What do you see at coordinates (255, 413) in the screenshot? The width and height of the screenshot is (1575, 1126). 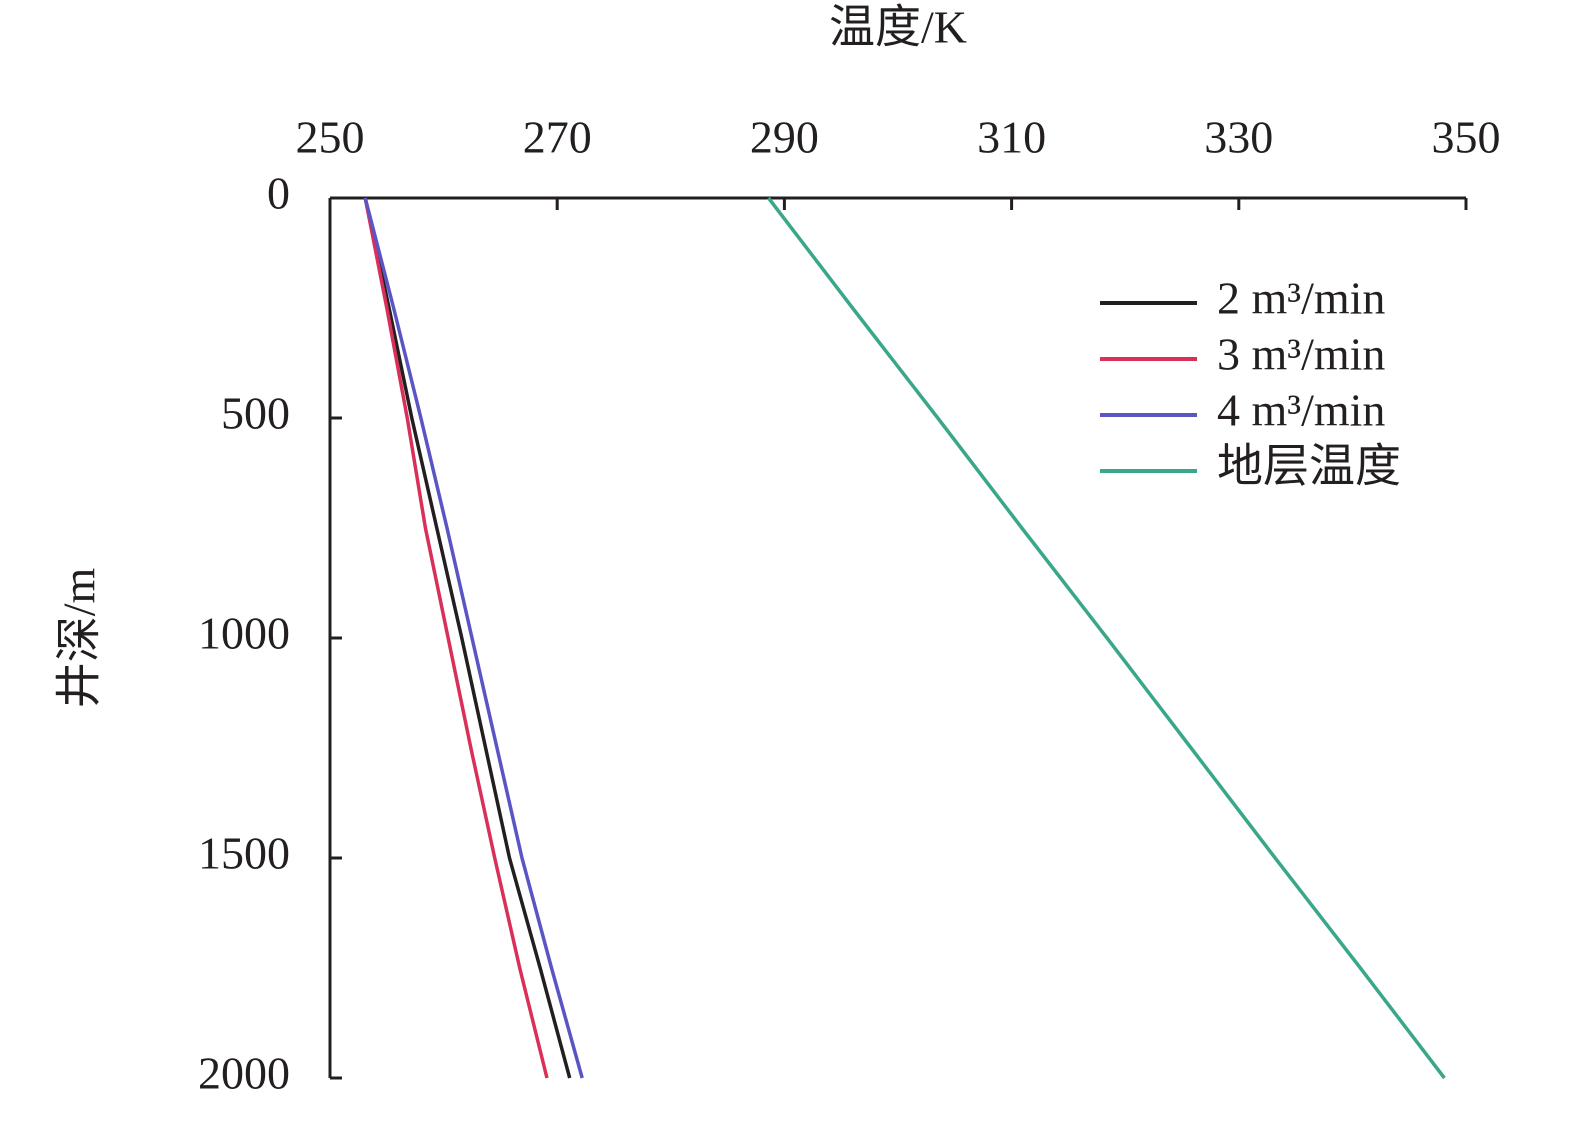 I see `y-tick-label: 500` at bounding box center [255, 413].